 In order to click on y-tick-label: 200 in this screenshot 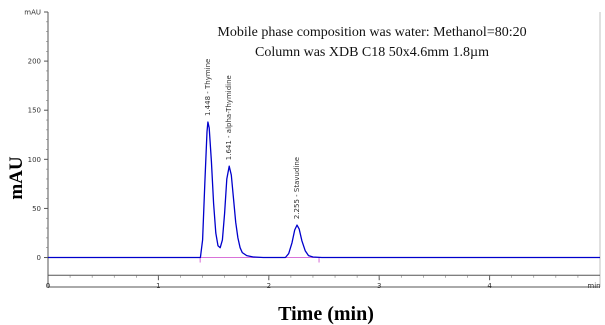, I will do `click(34, 62)`.